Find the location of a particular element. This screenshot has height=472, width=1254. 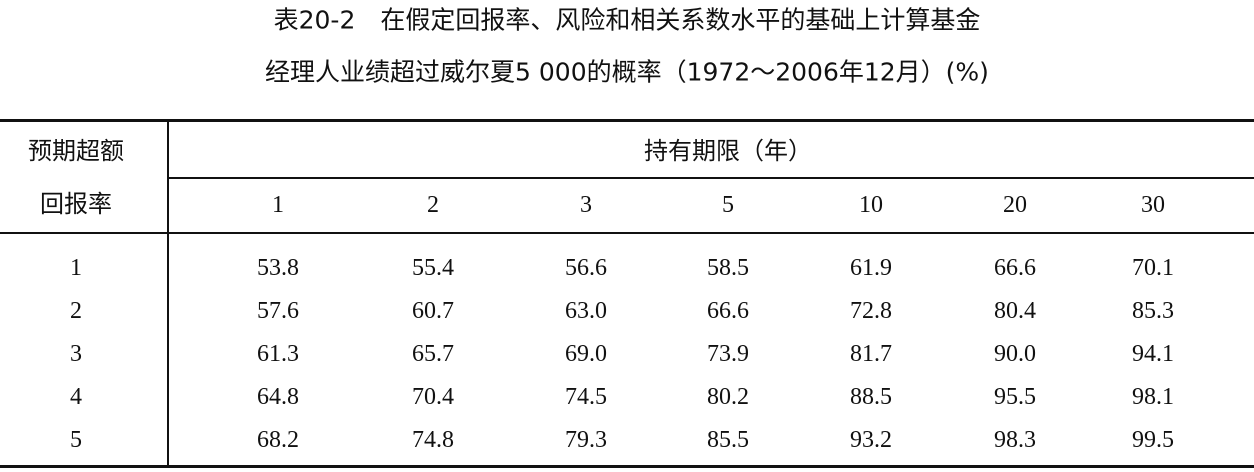

row-header: 预期超额 is located at coordinates (76, 152).